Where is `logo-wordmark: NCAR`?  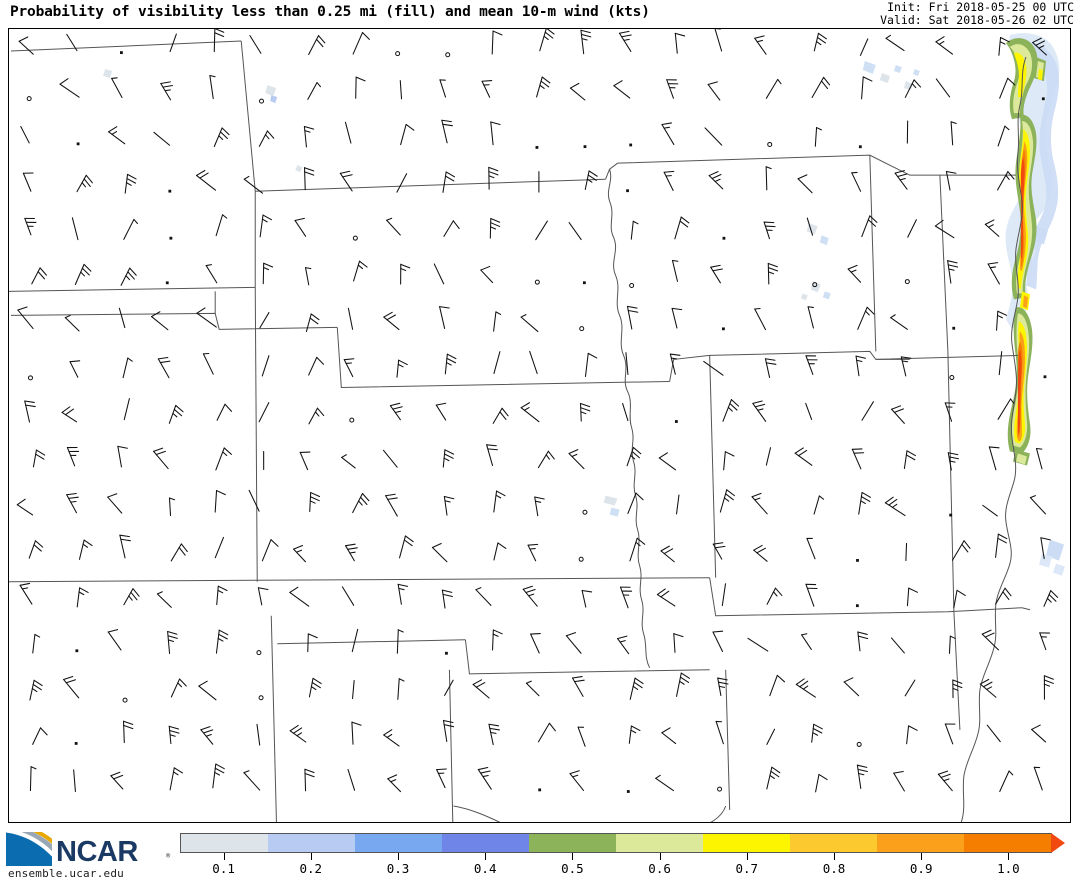 logo-wordmark: NCAR is located at coordinates (97, 852).